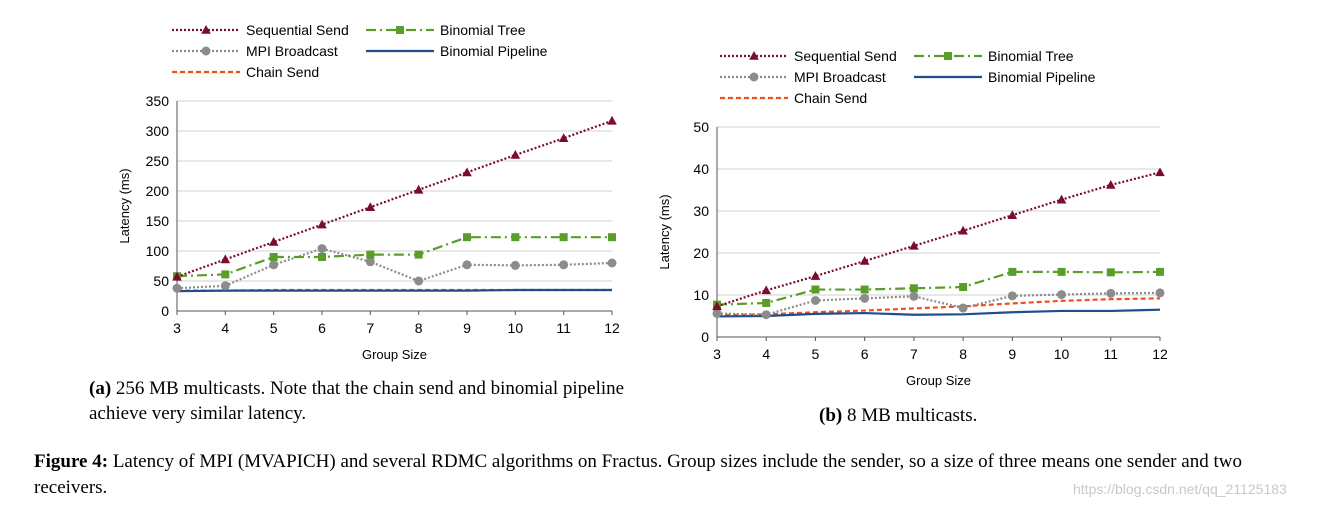 The height and width of the screenshot is (507, 1326). What do you see at coordinates (206, 51) in the screenshot?
I see `chart-a-legend-marker-mpi` at bounding box center [206, 51].